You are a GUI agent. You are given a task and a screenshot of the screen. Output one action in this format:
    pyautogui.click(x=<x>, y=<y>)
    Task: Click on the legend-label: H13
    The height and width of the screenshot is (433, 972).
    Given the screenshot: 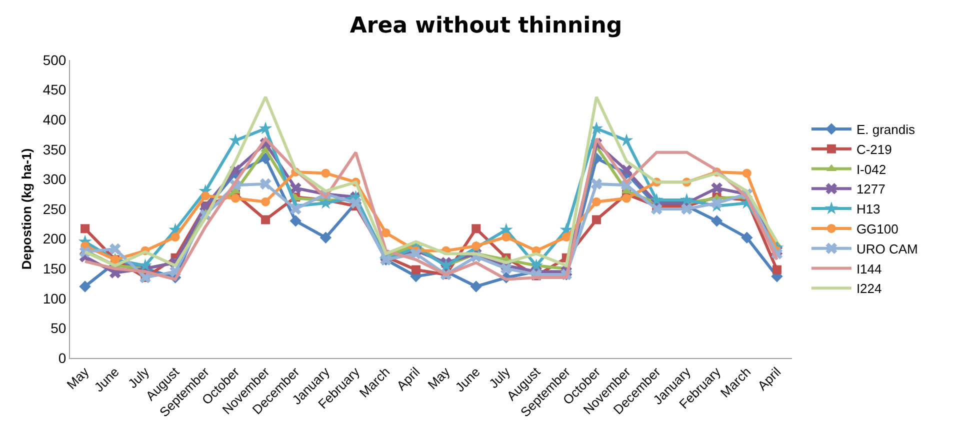 What is the action you would take?
    pyautogui.click(x=868, y=209)
    